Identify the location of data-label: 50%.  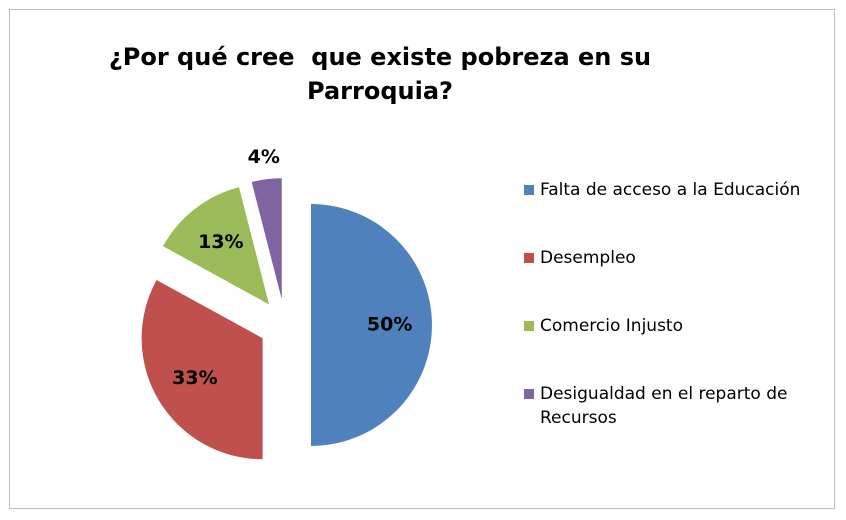
(389, 325).